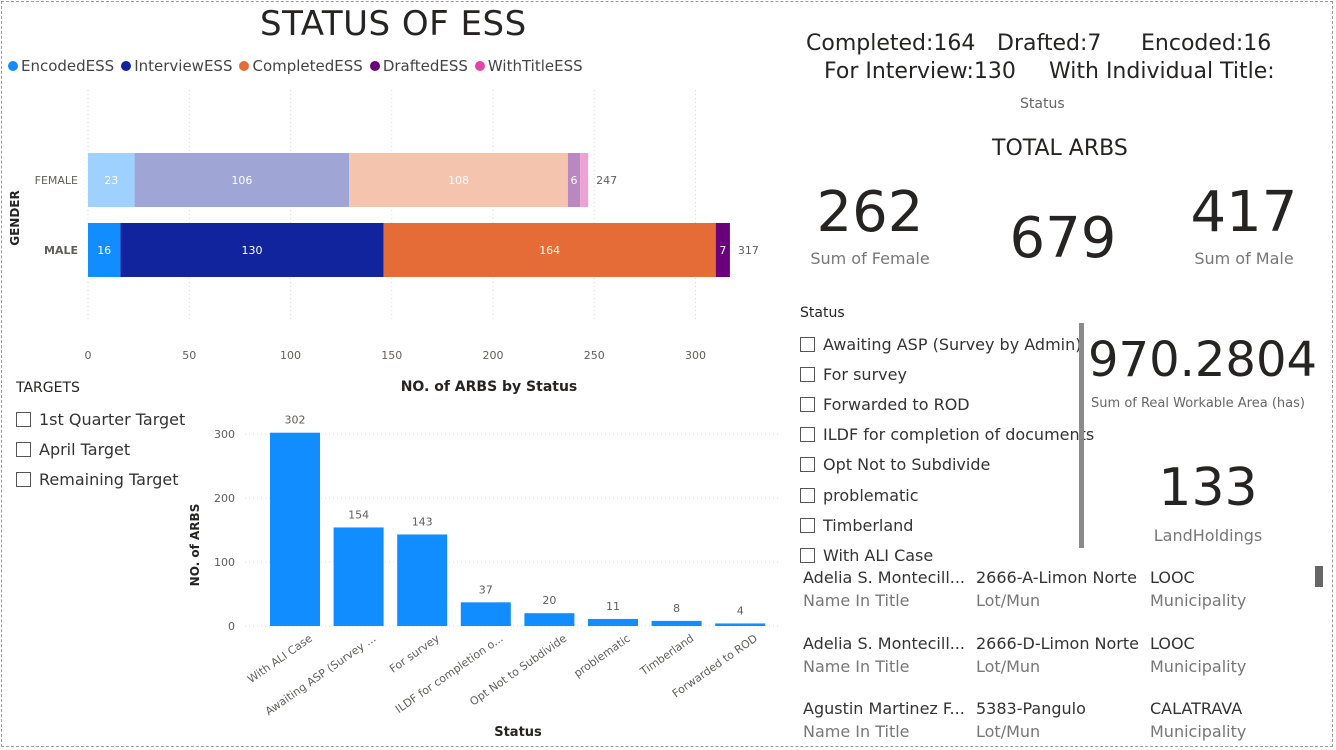 Image resolution: width=1336 pixels, height=750 pixels. What do you see at coordinates (1008, 666) in the screenshot?
I see `holding-lot-label: Lot/Mun` at bounding box center [1008, 666].